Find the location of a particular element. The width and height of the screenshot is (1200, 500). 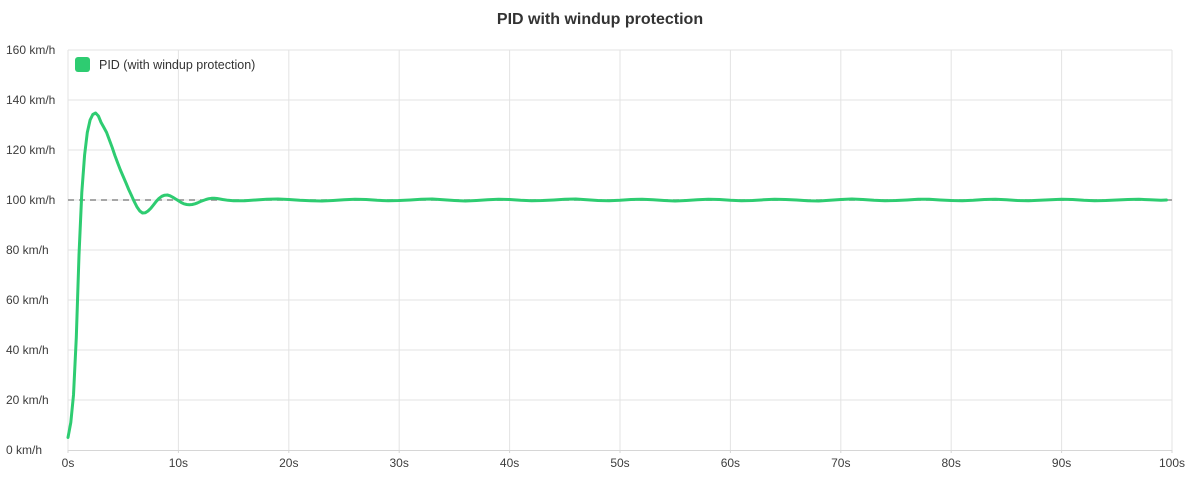

legend: PID (with windup protection) is located at coordinates (165, 64).